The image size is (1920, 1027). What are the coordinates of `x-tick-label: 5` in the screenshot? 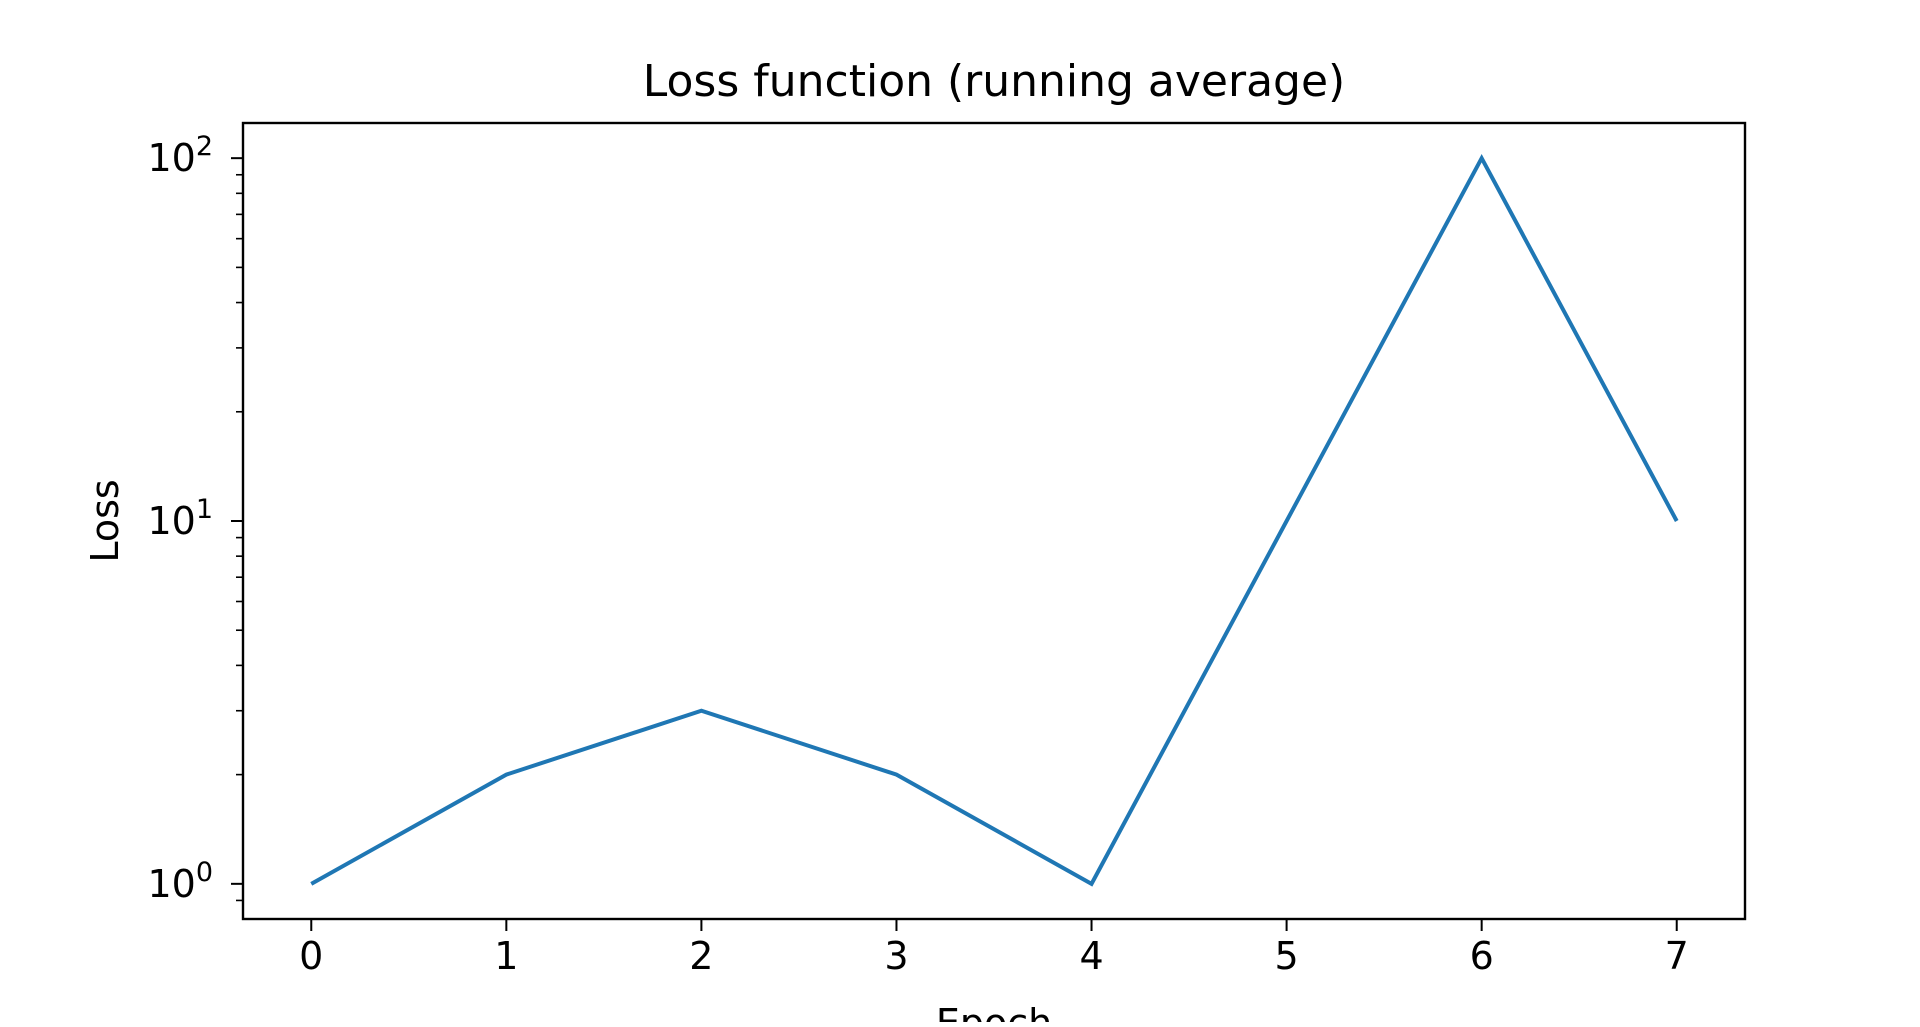 It's located at (1287, 956).